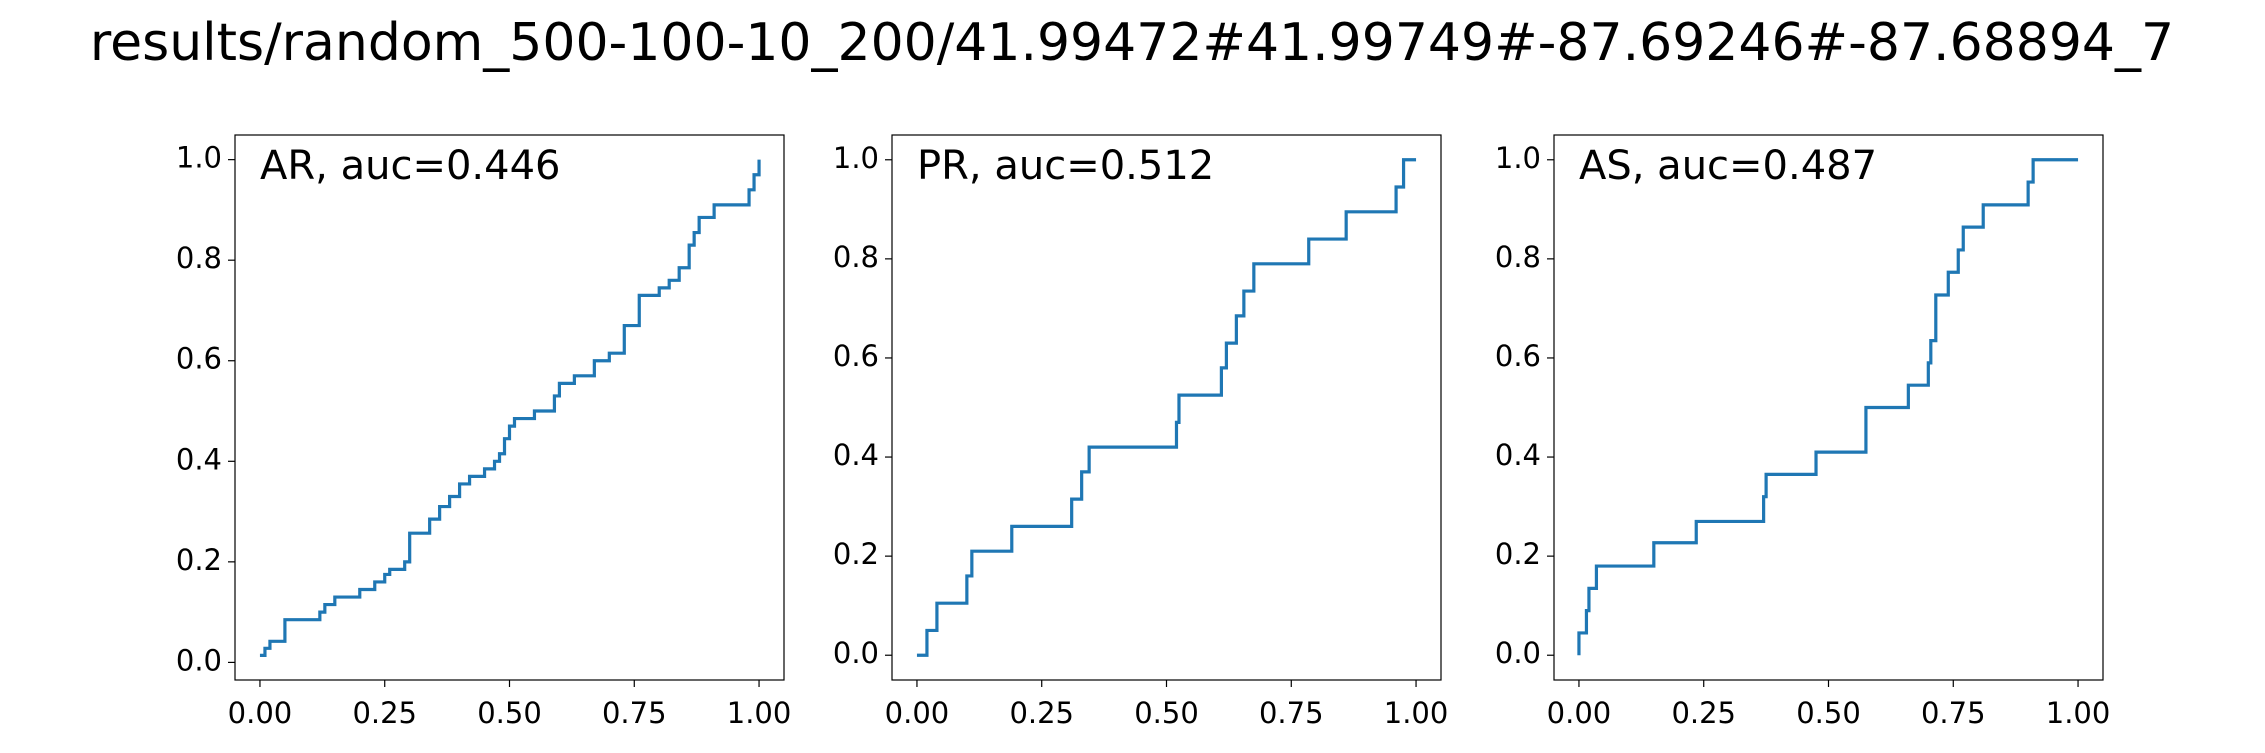  Describe the element at coordinates (410, 166) in the screenshot. I see `annotation: AR, auc=0.446` at that location.